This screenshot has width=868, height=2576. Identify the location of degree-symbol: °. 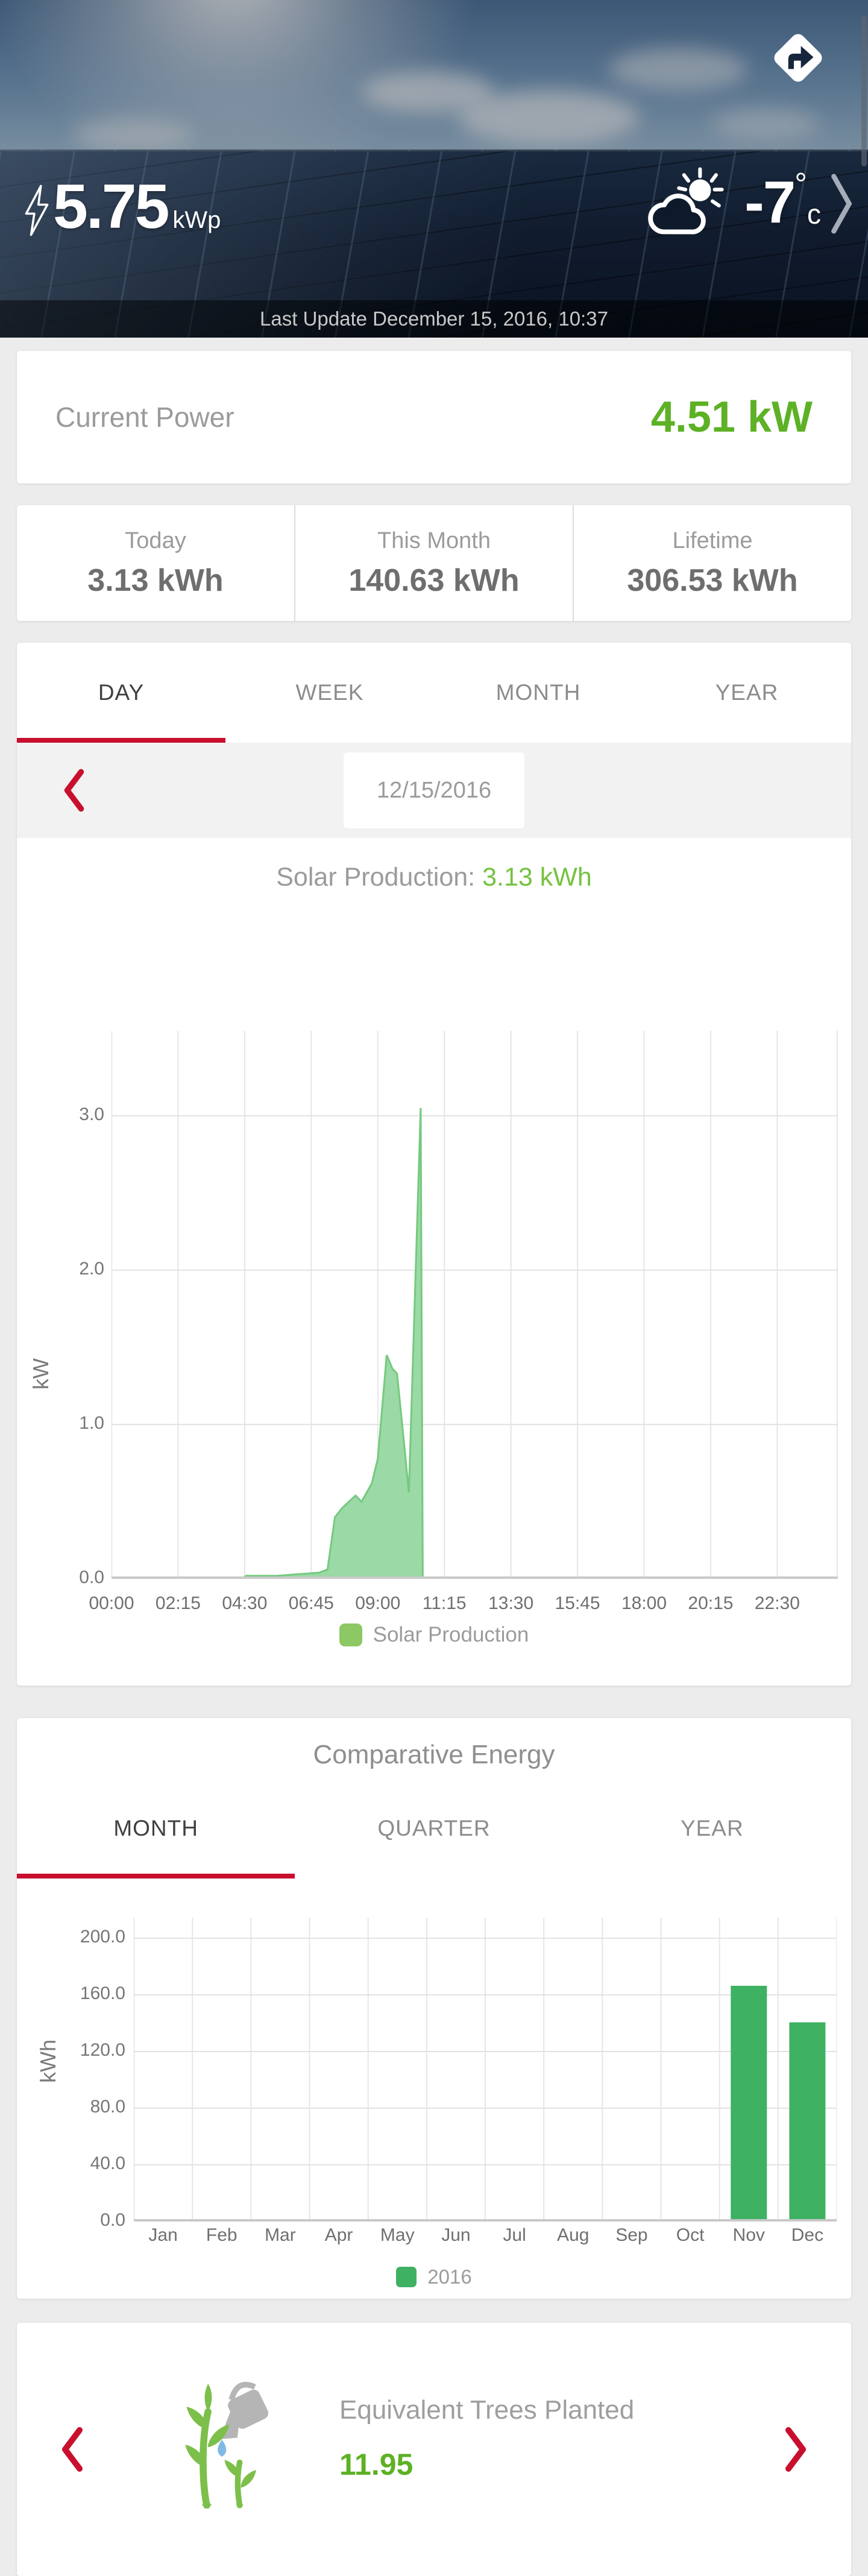
(800, 184).